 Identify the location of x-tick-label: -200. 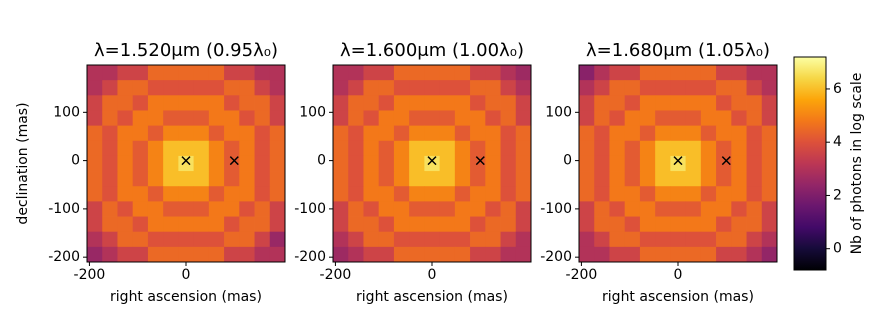
(582, 275).